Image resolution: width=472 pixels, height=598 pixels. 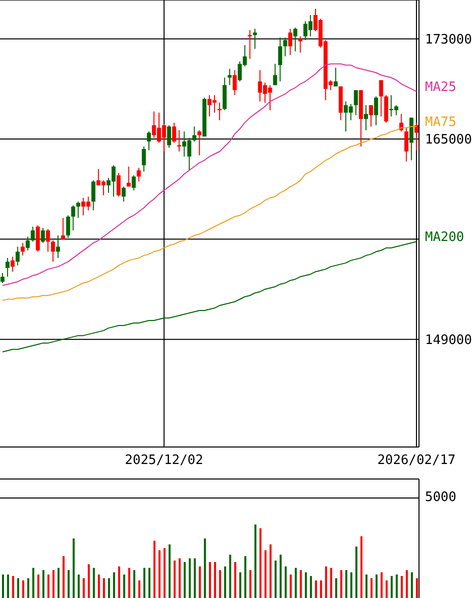 What do you see at coordinates (448, 140) in the screenshot?
I see `y-tick-label: 165000` at bounding box center [448, 140].